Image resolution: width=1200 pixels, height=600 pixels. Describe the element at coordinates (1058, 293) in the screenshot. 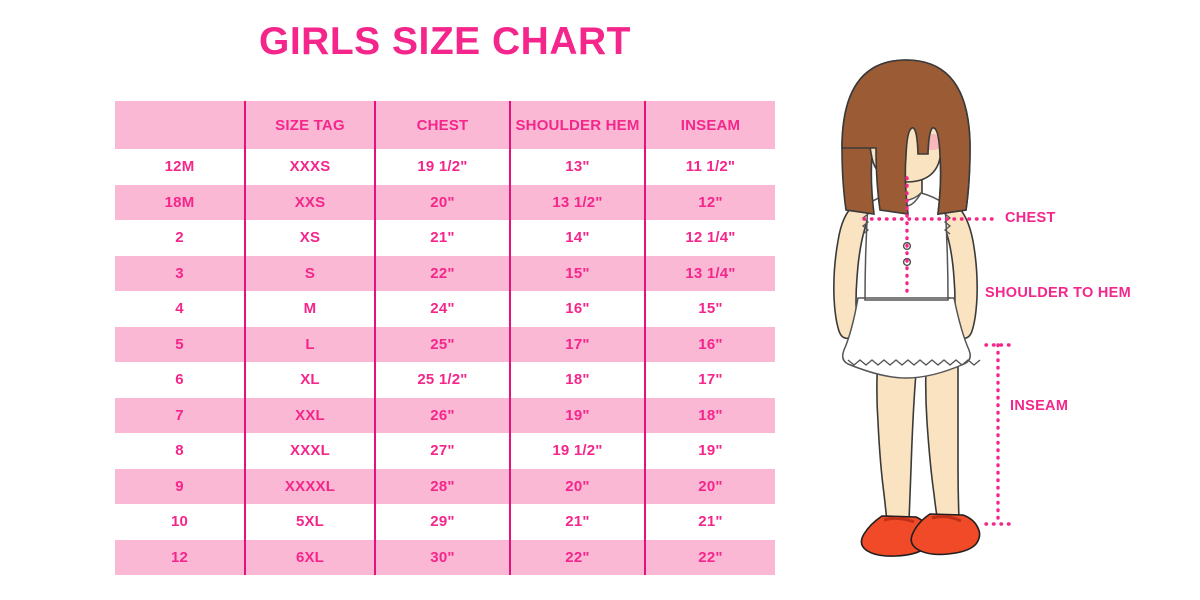

I see `label-shoulder-to-hem: SHOULDER TO HEM` at that location.